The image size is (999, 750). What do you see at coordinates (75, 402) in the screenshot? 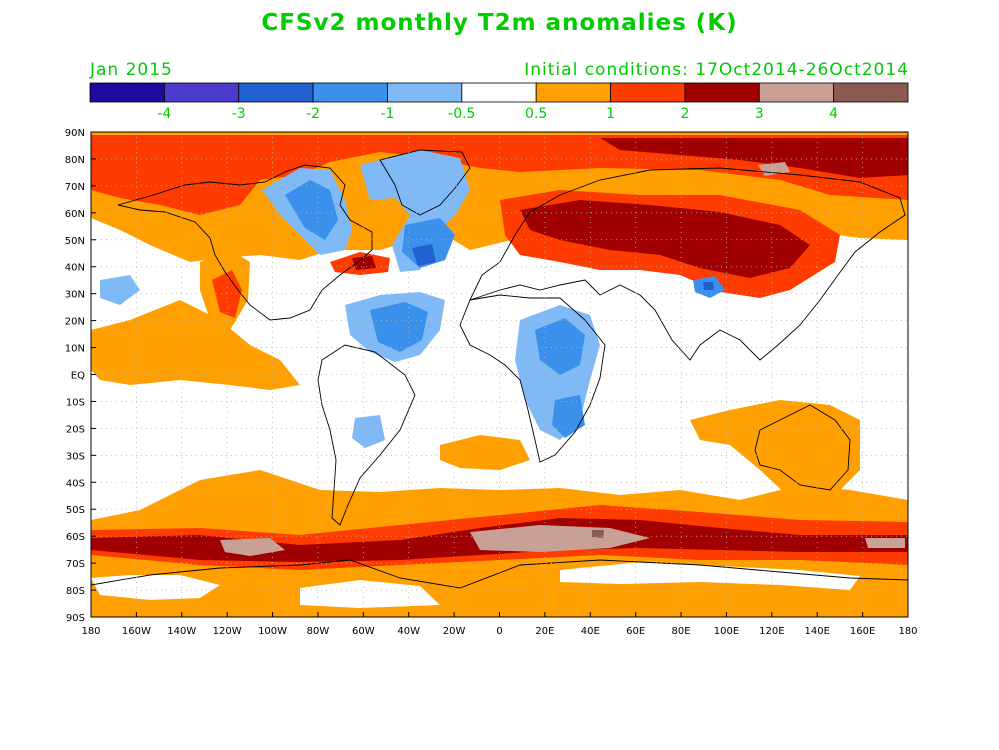
I see `lat-label: 10S` at bounding box center [75, 402].